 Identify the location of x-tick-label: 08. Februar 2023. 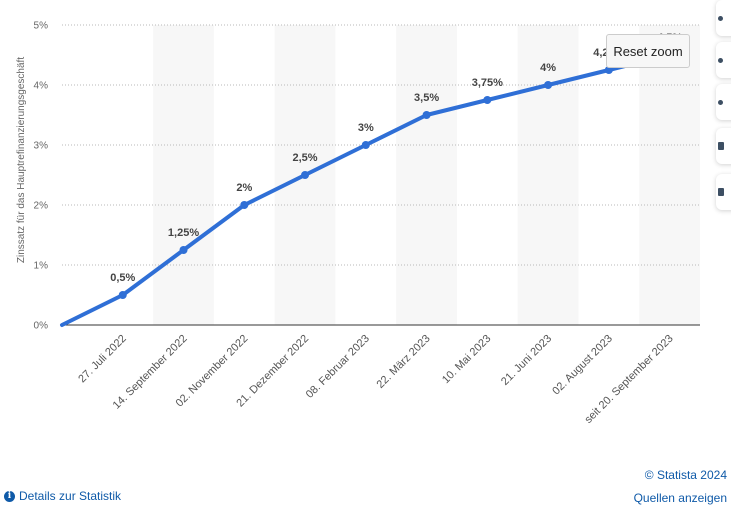
(338, 367).